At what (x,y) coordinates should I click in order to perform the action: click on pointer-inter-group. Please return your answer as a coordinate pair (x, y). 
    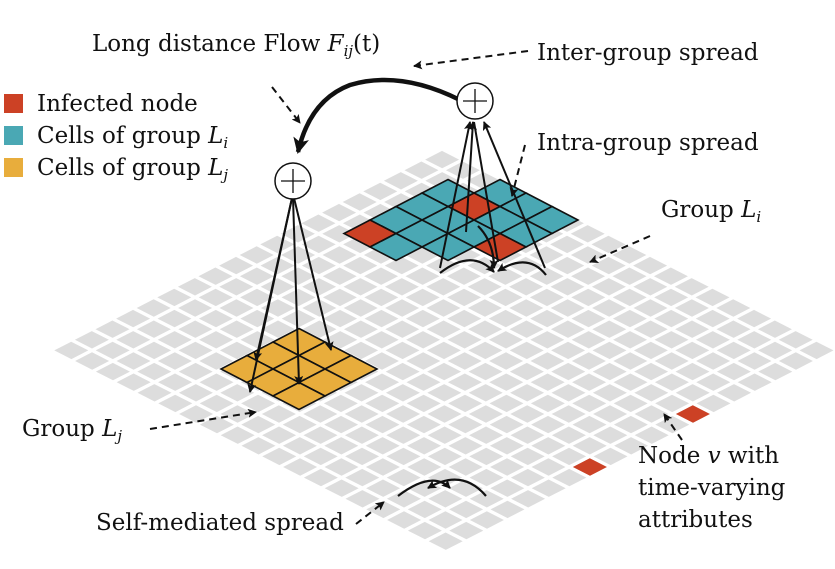
    Looking at the image, I should click on (471, 60).